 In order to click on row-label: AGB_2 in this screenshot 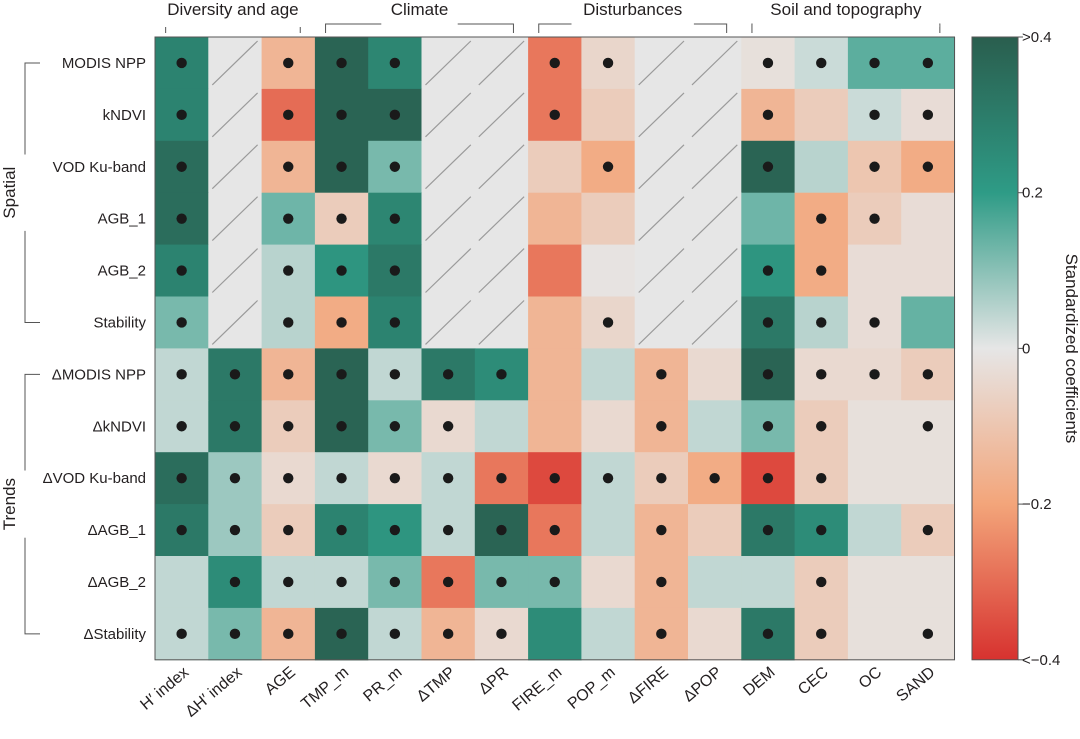, I will do `click(122, 271)`.